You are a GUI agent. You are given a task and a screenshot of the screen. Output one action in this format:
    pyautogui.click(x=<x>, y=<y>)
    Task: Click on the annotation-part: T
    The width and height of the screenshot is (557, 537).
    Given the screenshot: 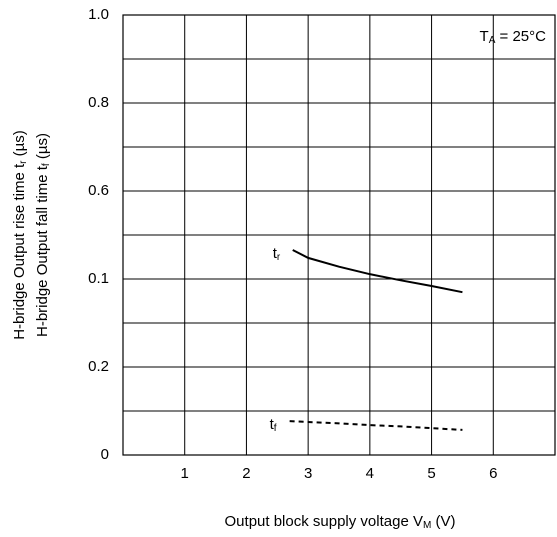 What is the action you would take?
    pyautogui.click(x=484, y=36)
    